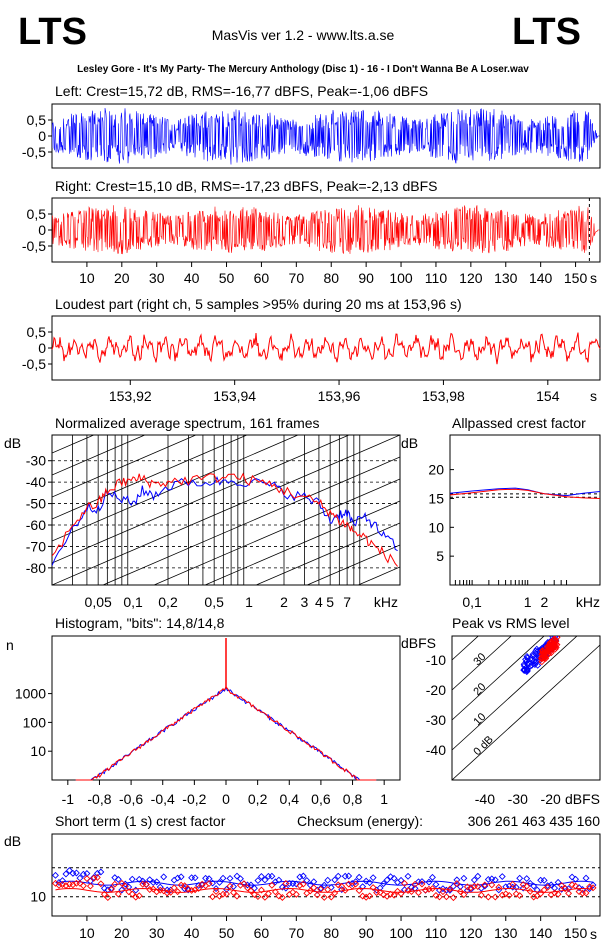 Image resolution: width=606 pixels, height=951 pixels. Describe the element at coordinates (471, 933) in the screenshot. I see `short-crest-xtick-label: 120` at that location.